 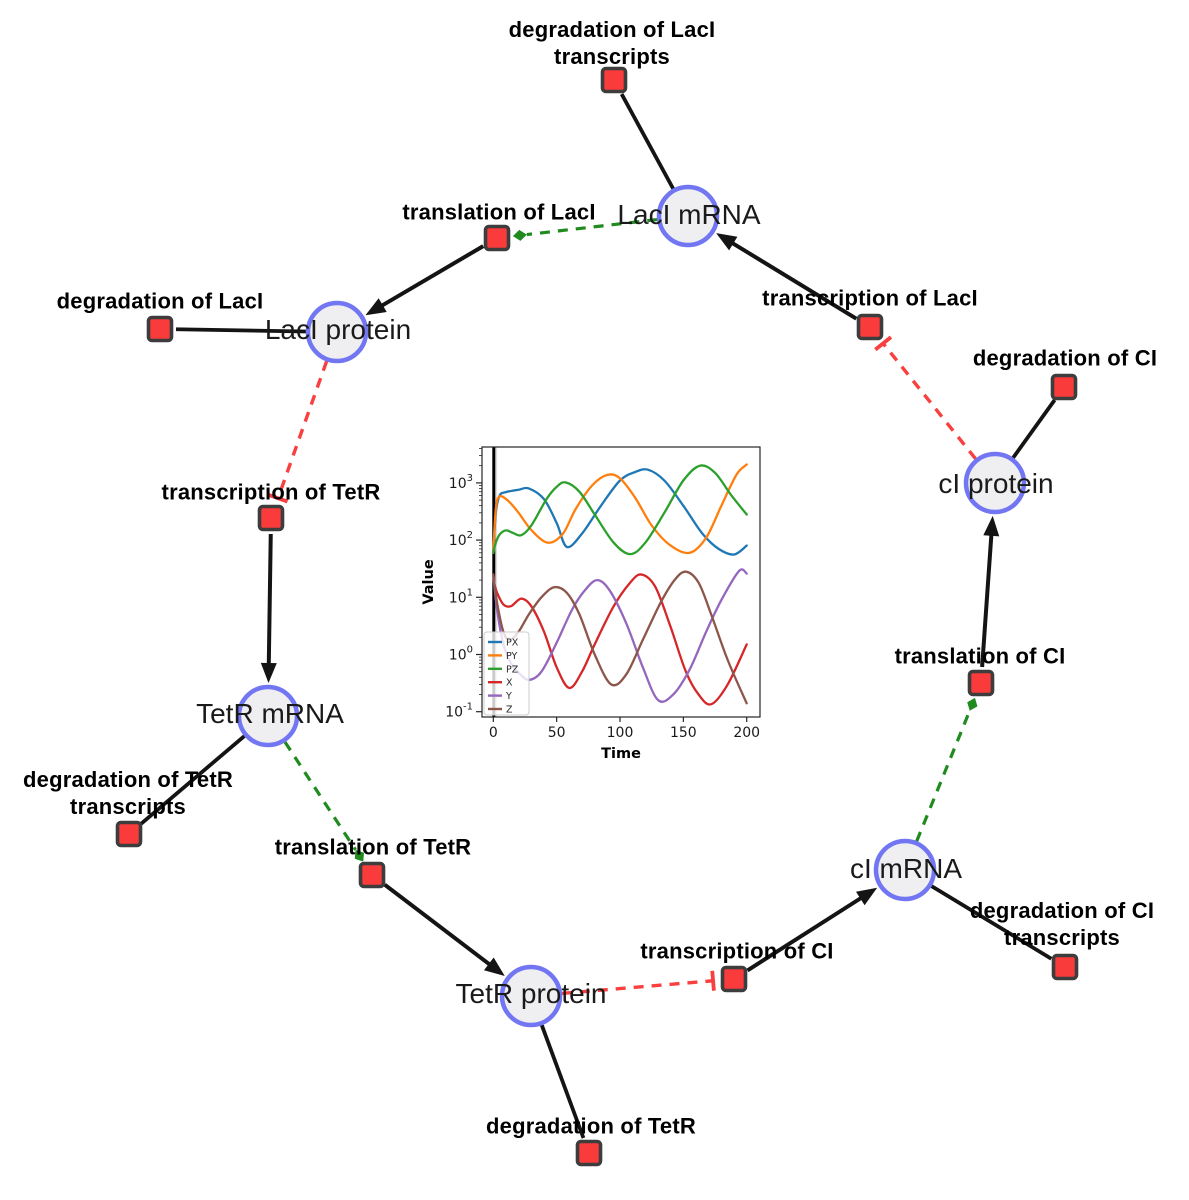 What do you see at coordinates (160, 329) in the screenshot?
I see `reaction-node-deg-laci` at bounding box center [160, 329].